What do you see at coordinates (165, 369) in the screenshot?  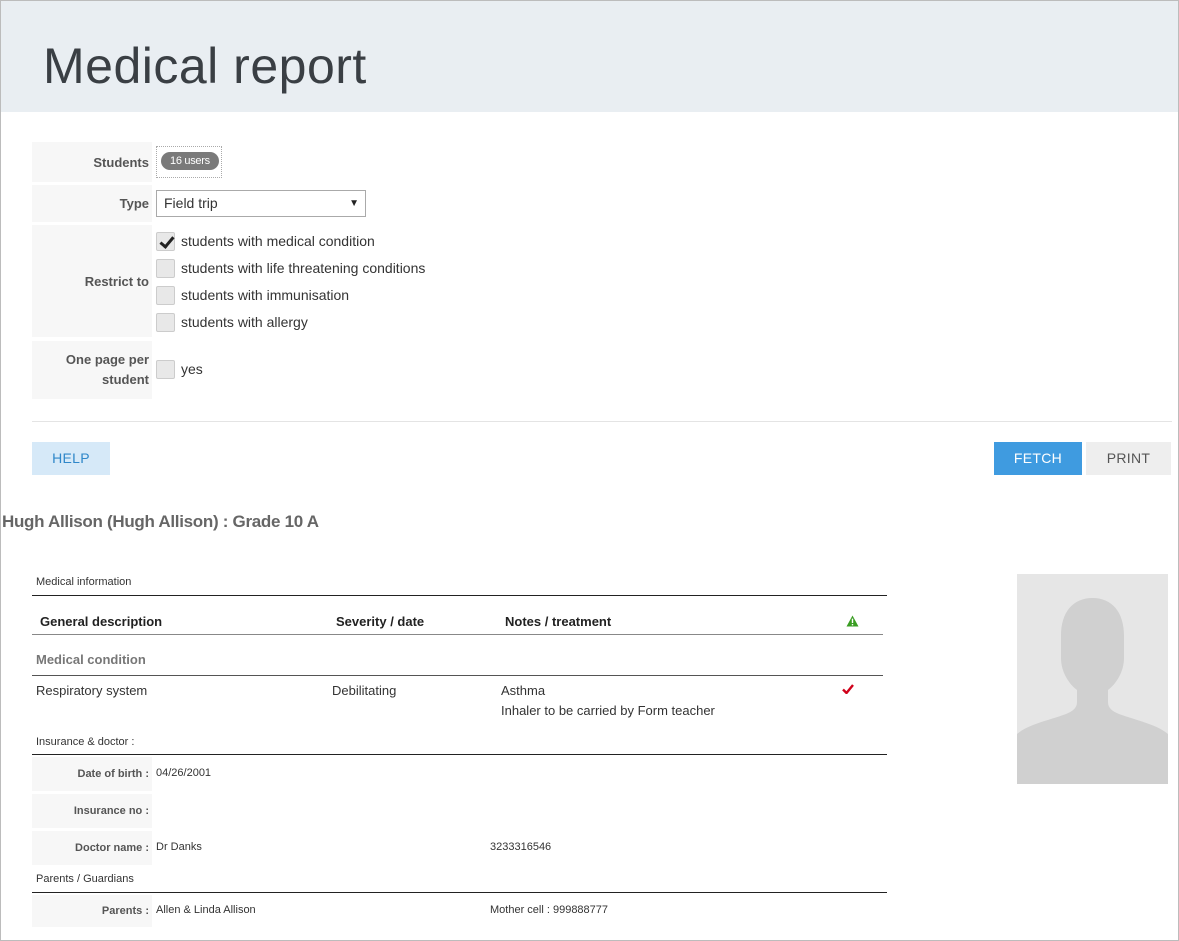 I see `checkbox-one-page` at bounding box center [165, 369].